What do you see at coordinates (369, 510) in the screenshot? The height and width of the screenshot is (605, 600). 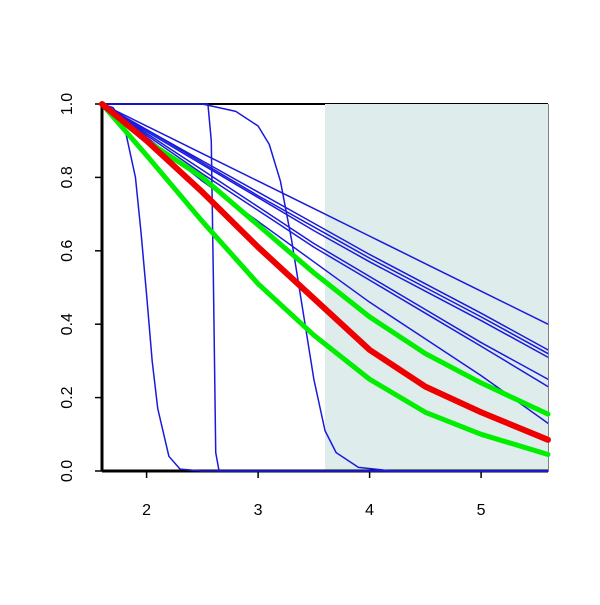 I see `x-tick-label: 4` at bounding box center [369, 510].